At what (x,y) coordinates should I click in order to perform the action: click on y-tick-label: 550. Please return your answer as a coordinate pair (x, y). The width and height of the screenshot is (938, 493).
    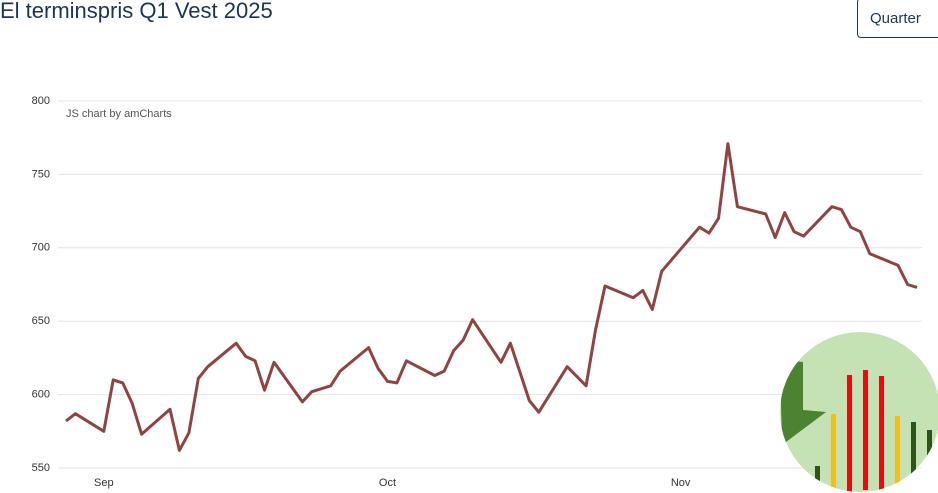
    Looking at the image, I should click on (41, 468).